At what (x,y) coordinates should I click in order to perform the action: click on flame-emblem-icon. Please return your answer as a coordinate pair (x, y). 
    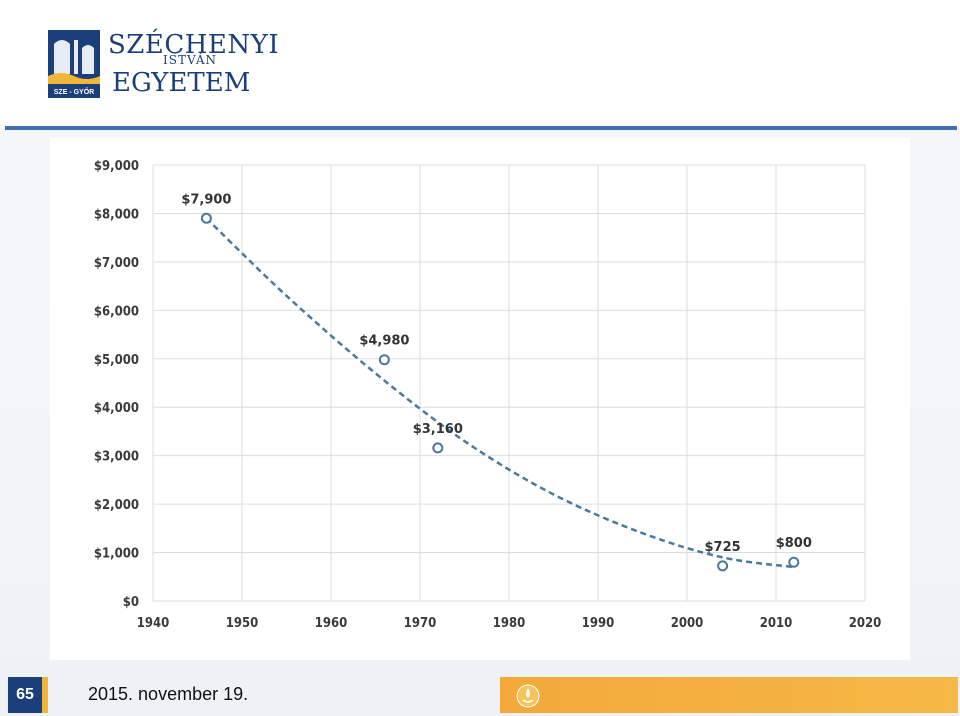
    Looking at the image, I should click on (528, 696).